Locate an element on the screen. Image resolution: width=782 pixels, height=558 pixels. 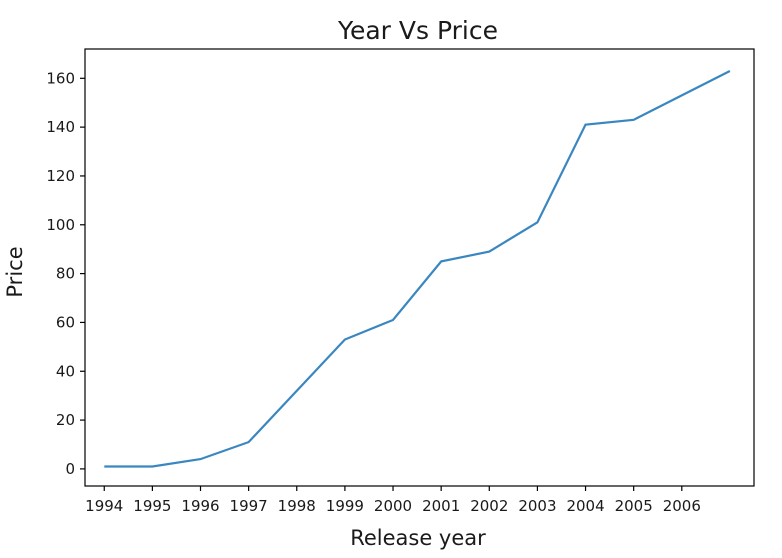
x-tick-label: 2005 is located at coordinates (634, 506).